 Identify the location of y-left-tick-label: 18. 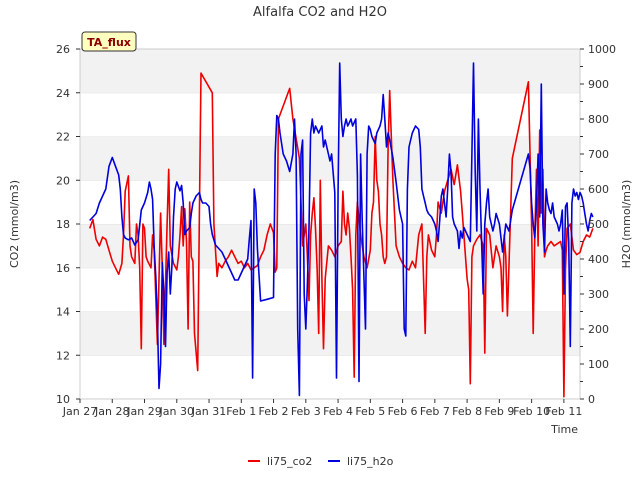
(63, 224).